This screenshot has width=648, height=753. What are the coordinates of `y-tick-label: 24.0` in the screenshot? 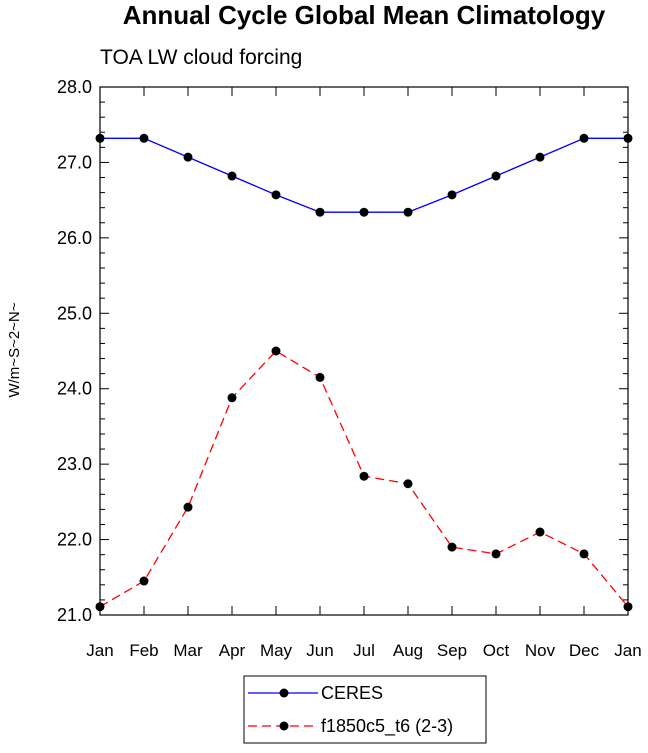 It's located at (74, 389).